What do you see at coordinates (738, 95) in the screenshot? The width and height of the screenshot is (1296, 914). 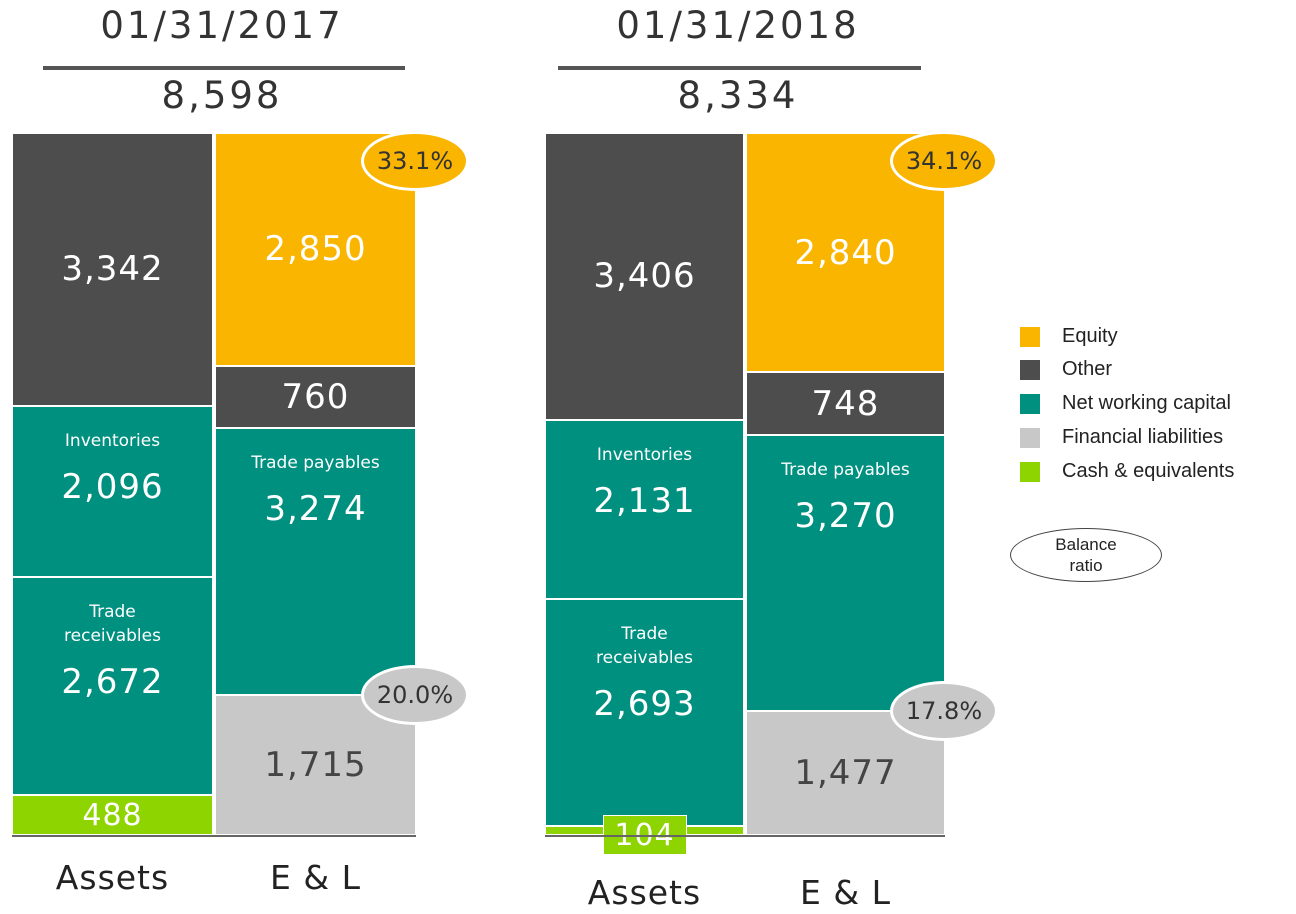 I see `total: 8,334` at bounding box center [738, 95].